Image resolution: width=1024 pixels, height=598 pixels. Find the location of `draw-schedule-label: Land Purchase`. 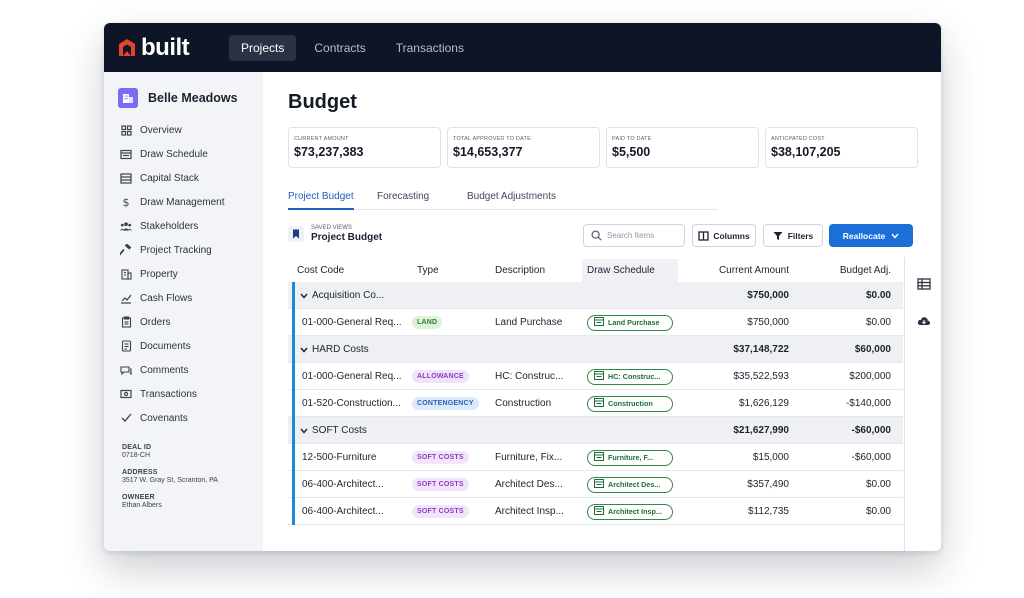

draw-schedule-label: Land Purchase is located at coordinates (634, 322).